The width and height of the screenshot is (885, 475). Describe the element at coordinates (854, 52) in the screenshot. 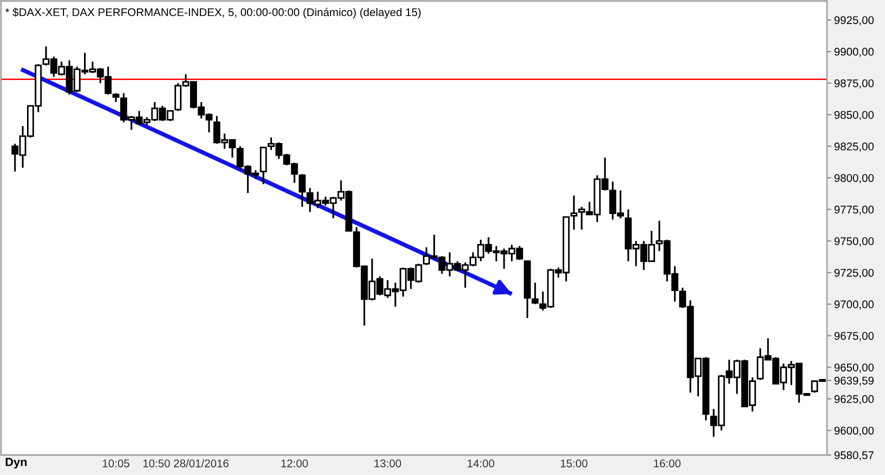

I see `y-tick-label: 9900,00` at that location.